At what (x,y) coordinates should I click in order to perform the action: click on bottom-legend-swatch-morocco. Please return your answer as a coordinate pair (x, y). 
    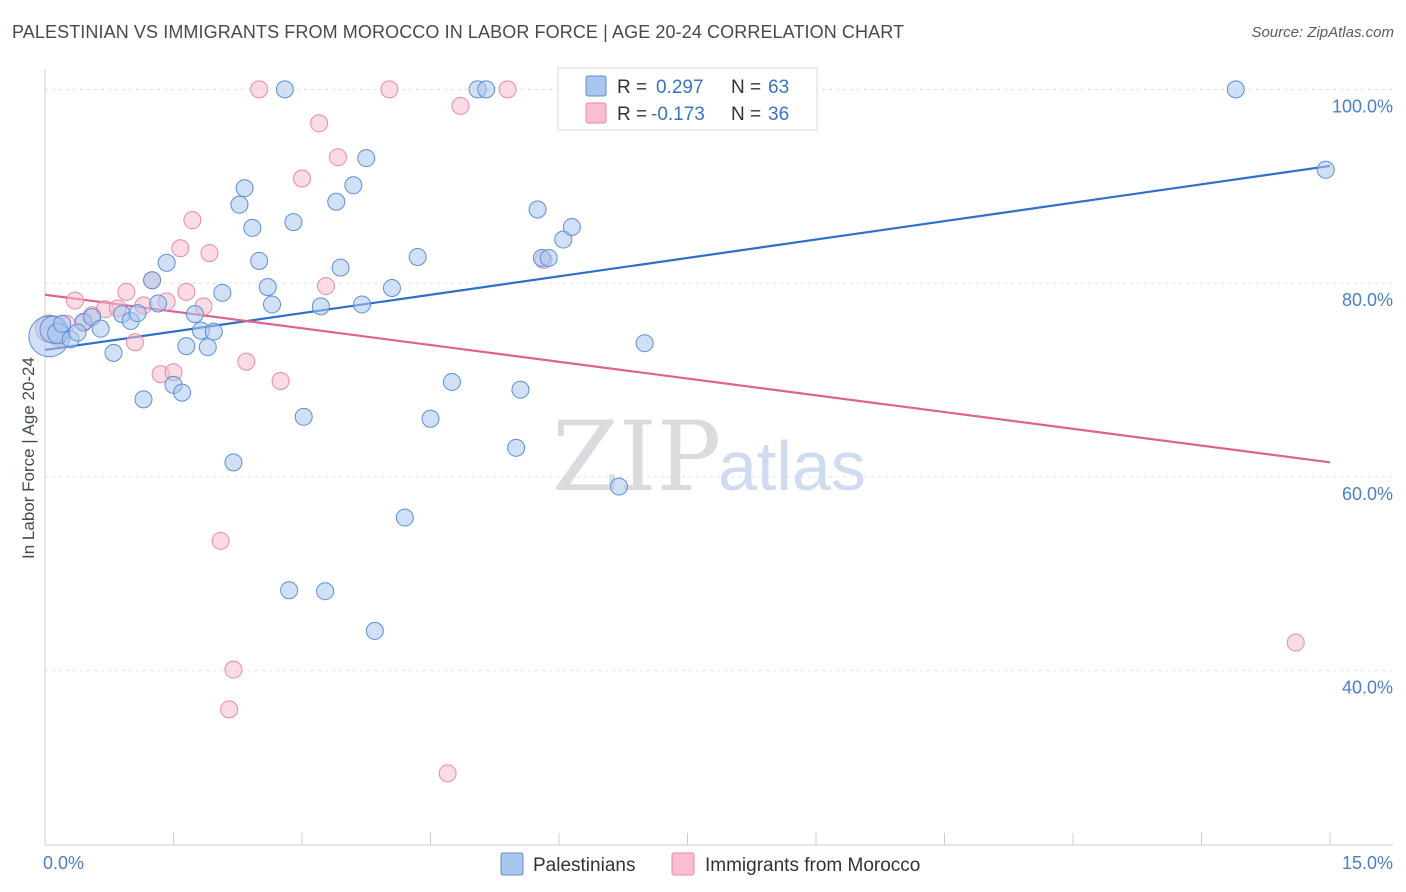
    Looking at the image, I should click on (683, 864).